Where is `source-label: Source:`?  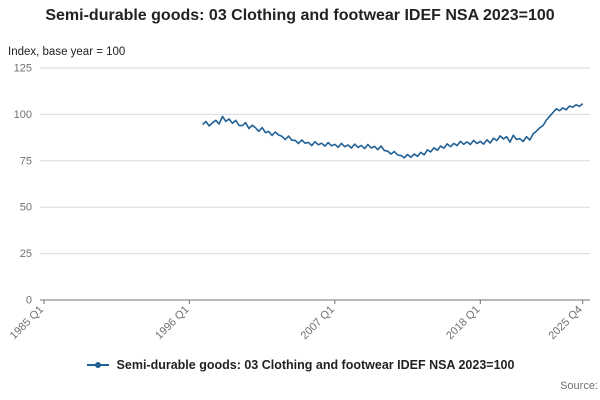
source-label: Source: is located at coordinates (579, 386).